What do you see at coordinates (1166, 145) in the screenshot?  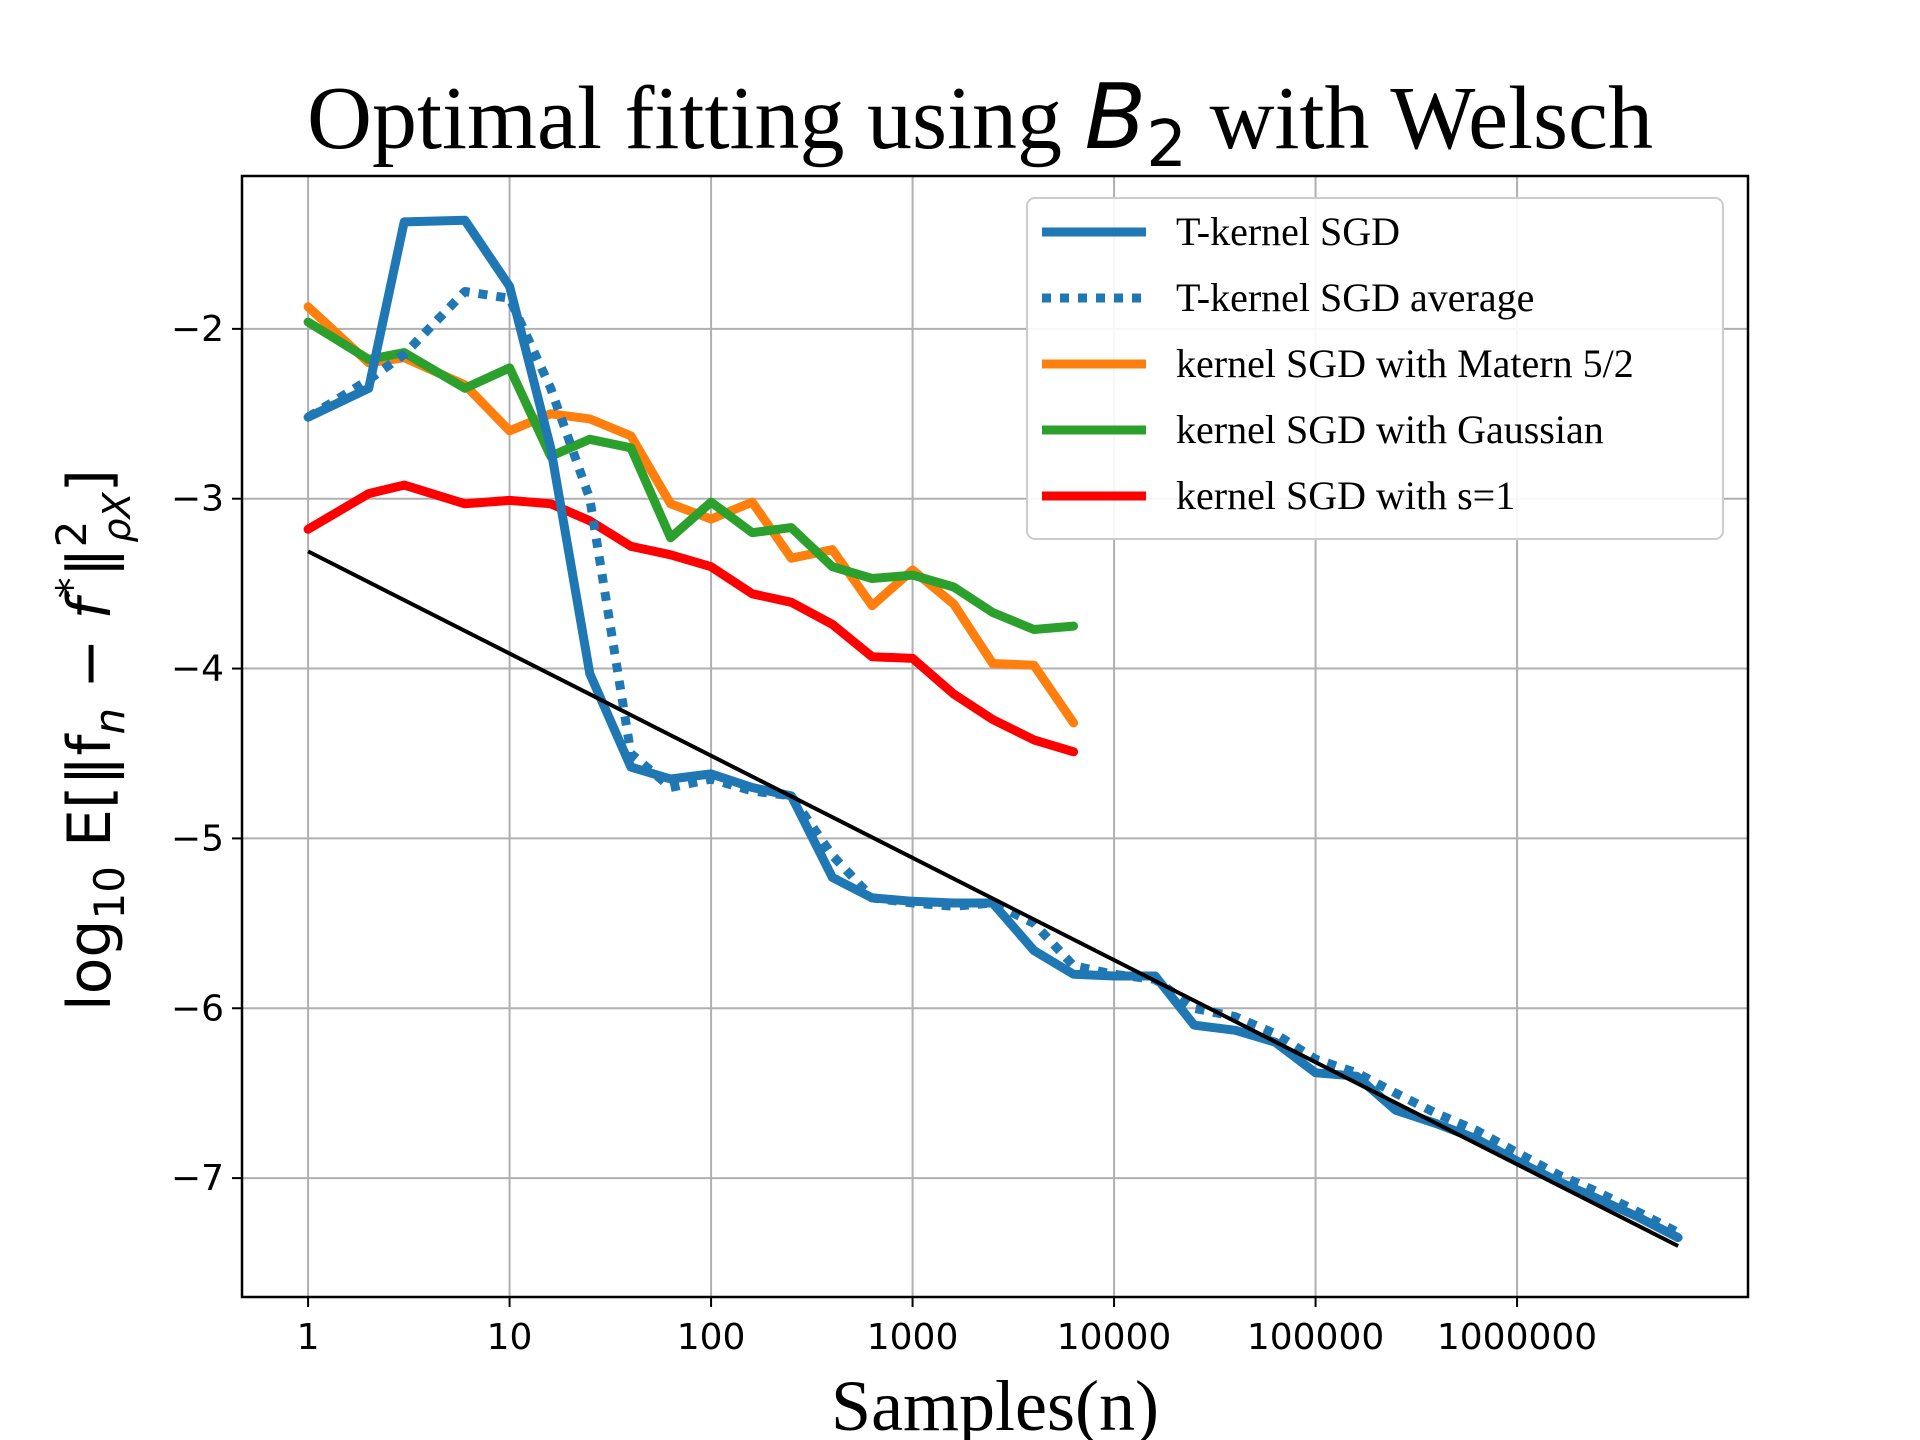 I see `chart-title-math-subscript: 2` at bounding box center [1166, 145].